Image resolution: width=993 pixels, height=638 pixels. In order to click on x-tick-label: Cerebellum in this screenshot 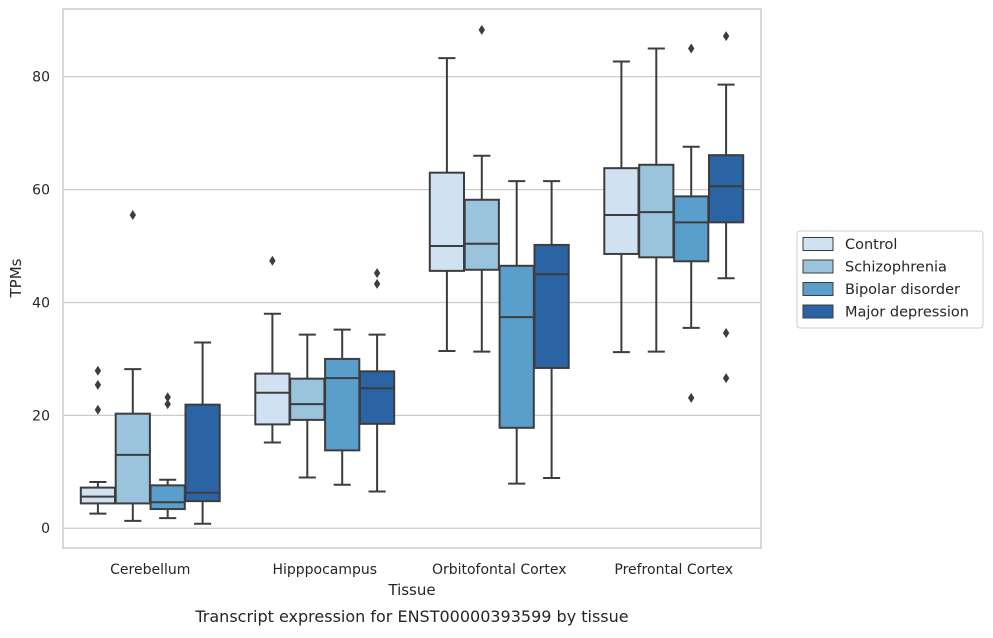, I will do `click(150, 570)`.